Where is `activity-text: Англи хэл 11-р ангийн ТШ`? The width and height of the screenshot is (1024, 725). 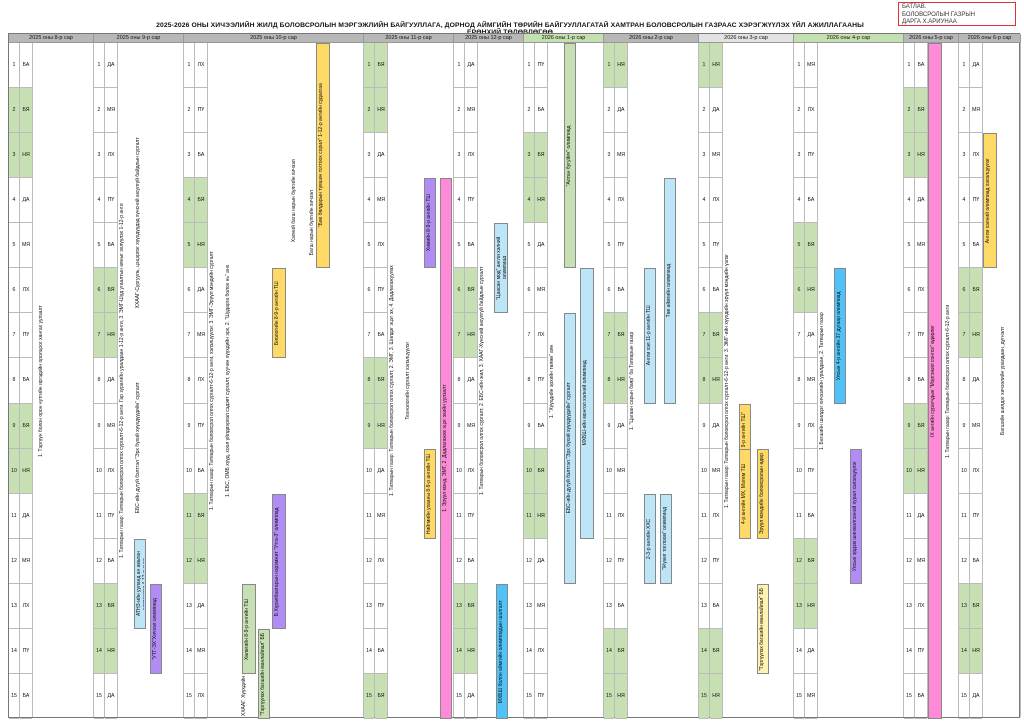 activity-text: Англи хэл 11-р ангийн ТШ is located at coordinates (649, 335).